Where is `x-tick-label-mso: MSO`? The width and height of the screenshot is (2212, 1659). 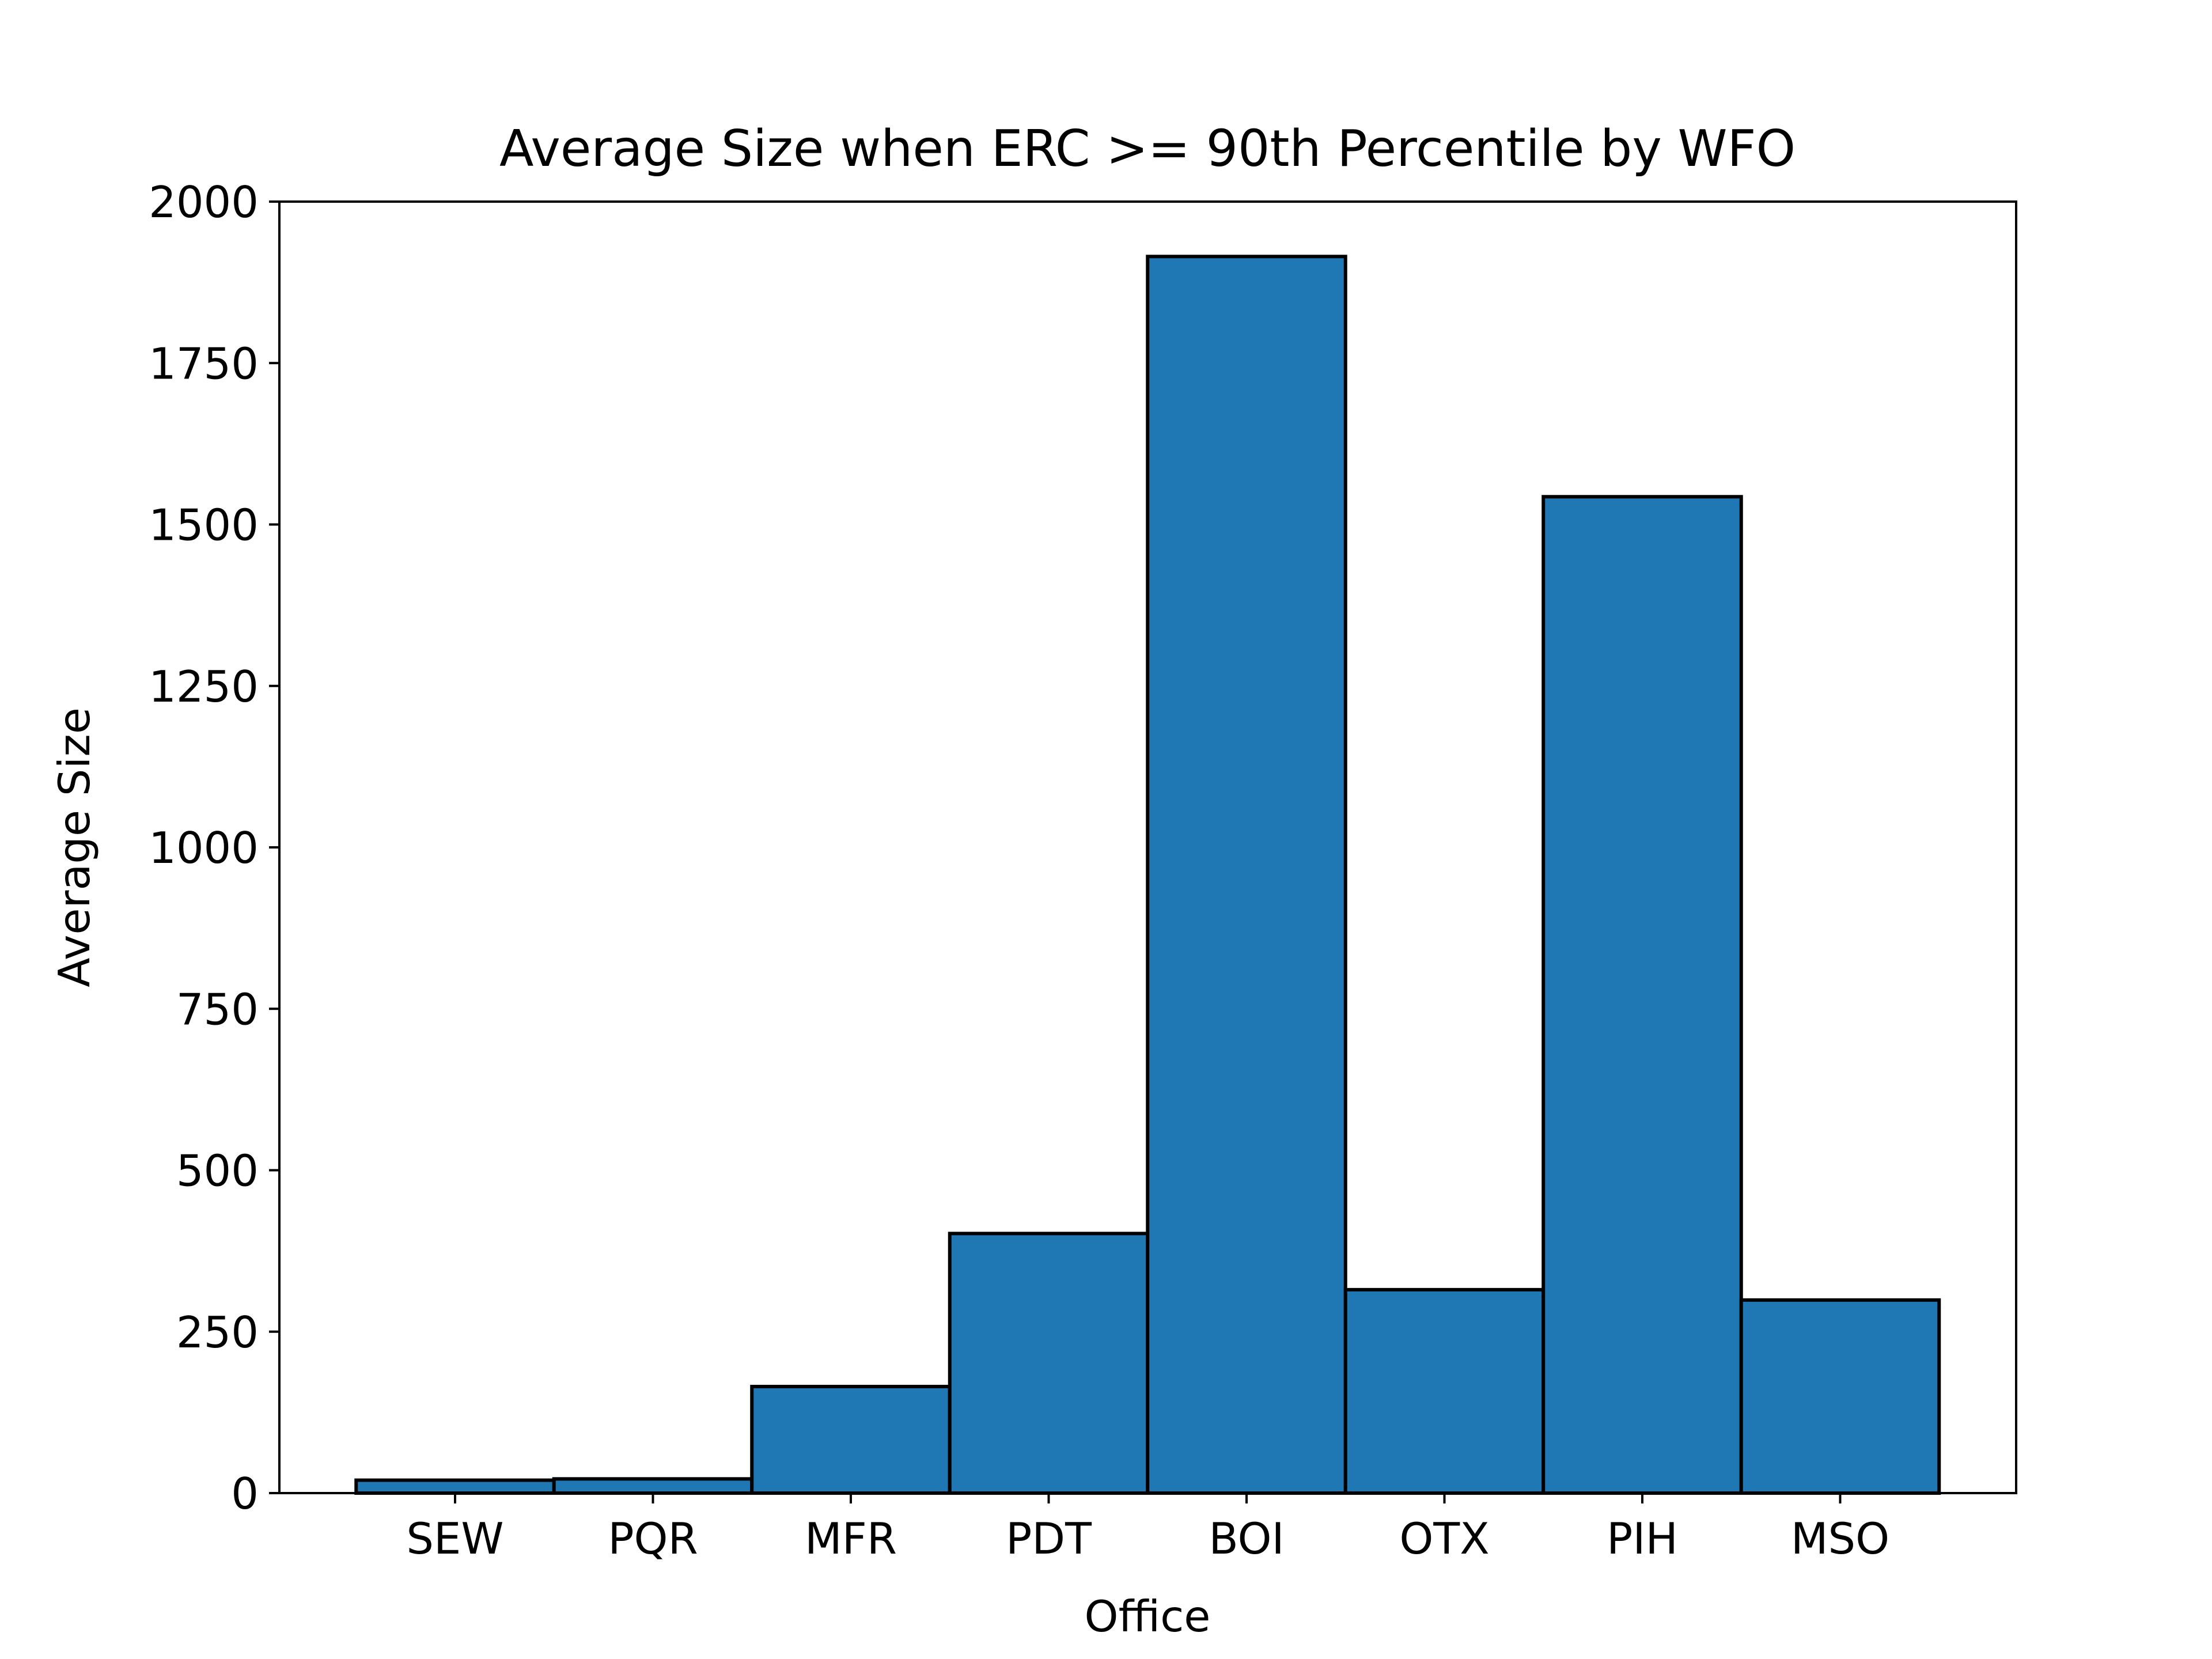 x-tick-label-mso: MSO is located at coordinates (1840, 1538).